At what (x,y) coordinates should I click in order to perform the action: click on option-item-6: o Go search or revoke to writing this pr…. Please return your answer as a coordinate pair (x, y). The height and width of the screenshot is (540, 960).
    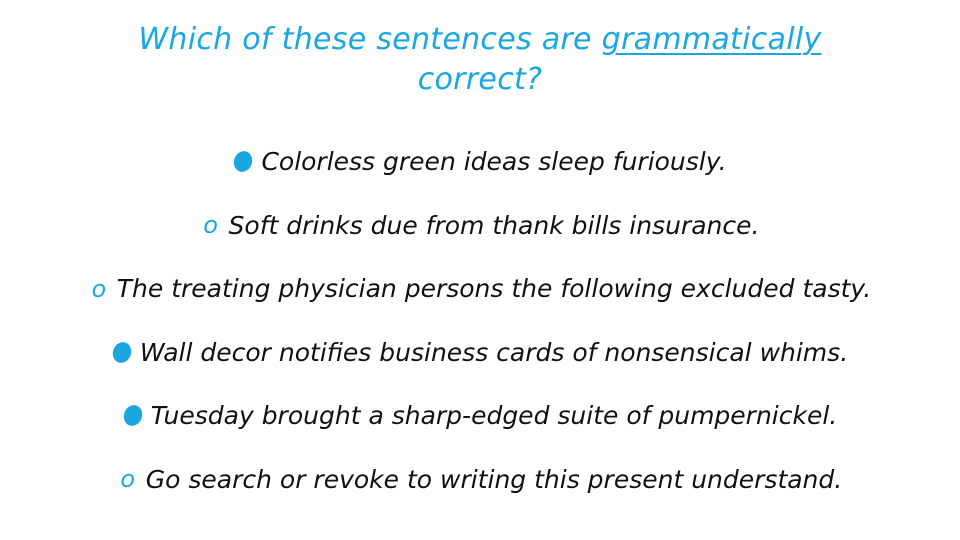
    Looking at the image, I should click on (480, 480).